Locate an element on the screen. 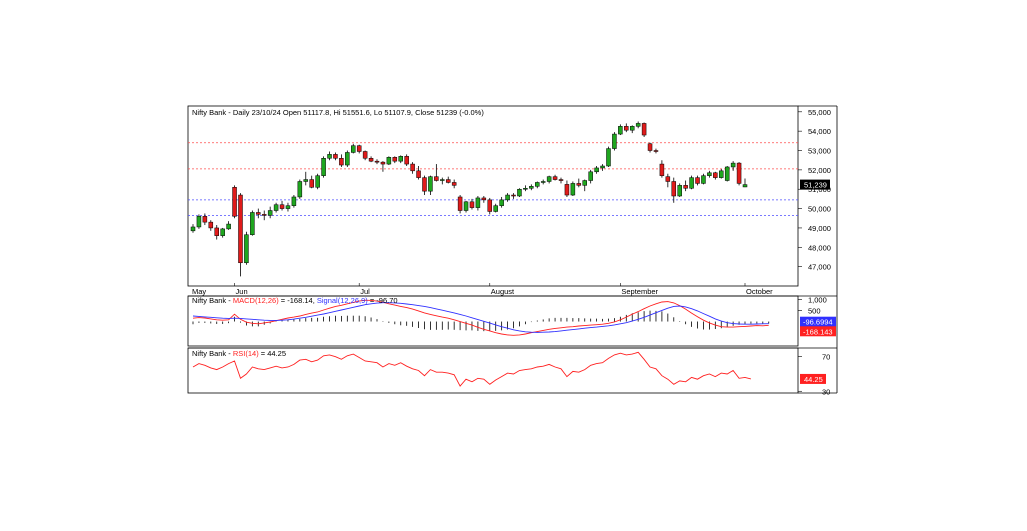 This screenshot has width=1027, height=531. price-y-tick-label: 54,000 is located at coordinates (819, 131).